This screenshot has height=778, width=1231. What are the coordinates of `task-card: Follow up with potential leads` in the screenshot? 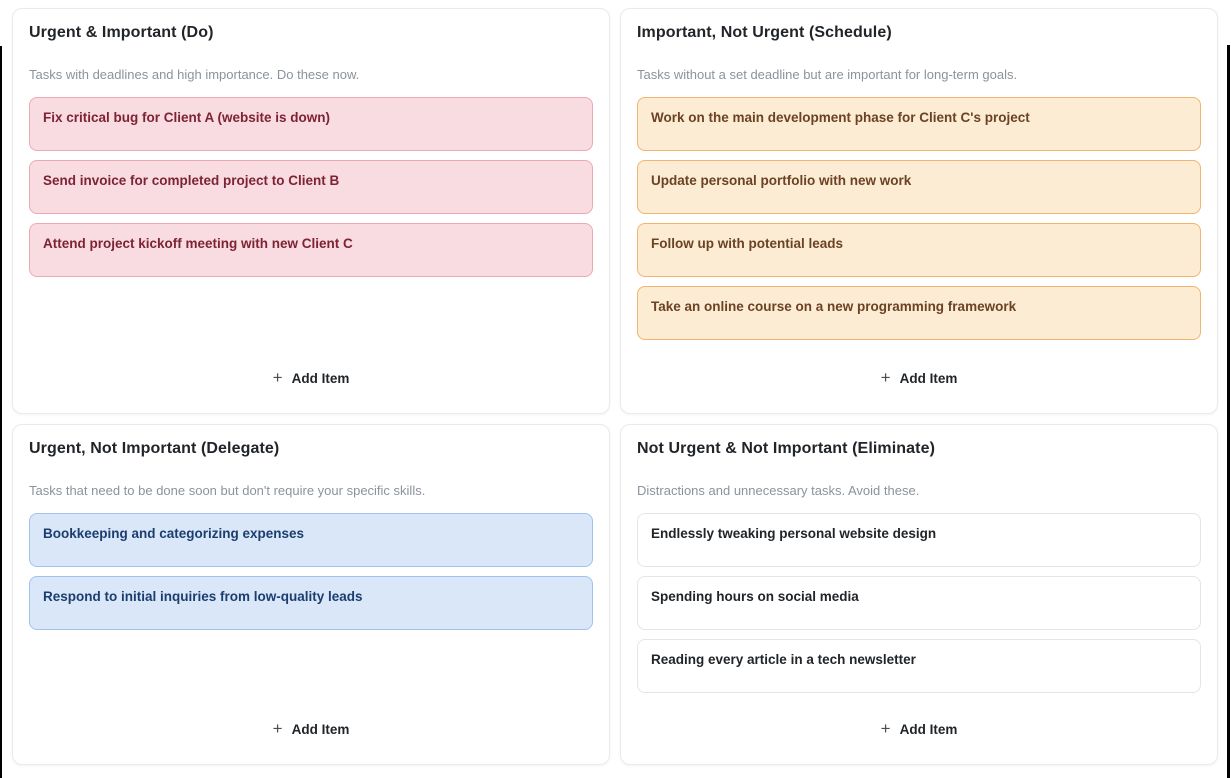 It's located at (919, 250).